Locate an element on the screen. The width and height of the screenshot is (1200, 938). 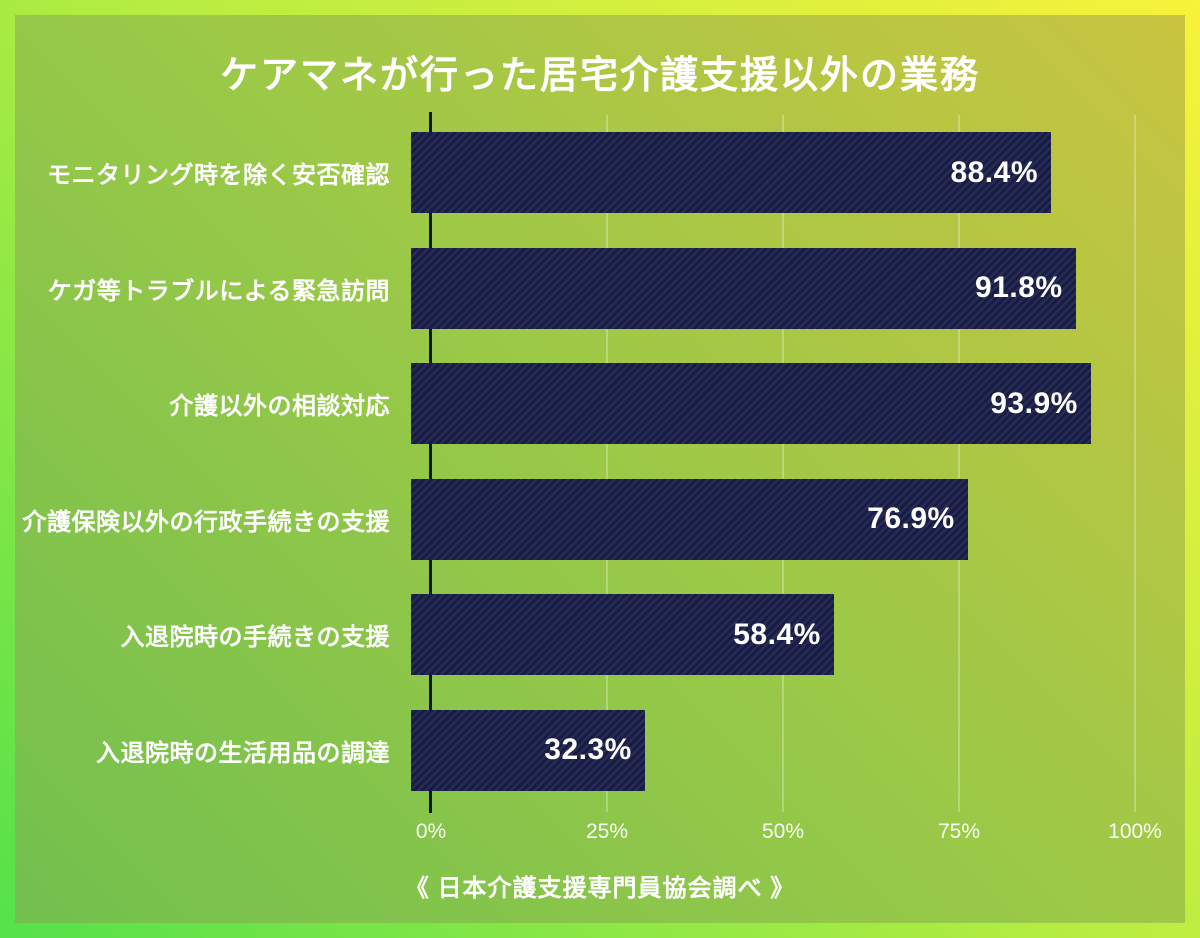
category-label: ケガ等トラブルによる緊急訪問 is located at coordinates (218, 291).